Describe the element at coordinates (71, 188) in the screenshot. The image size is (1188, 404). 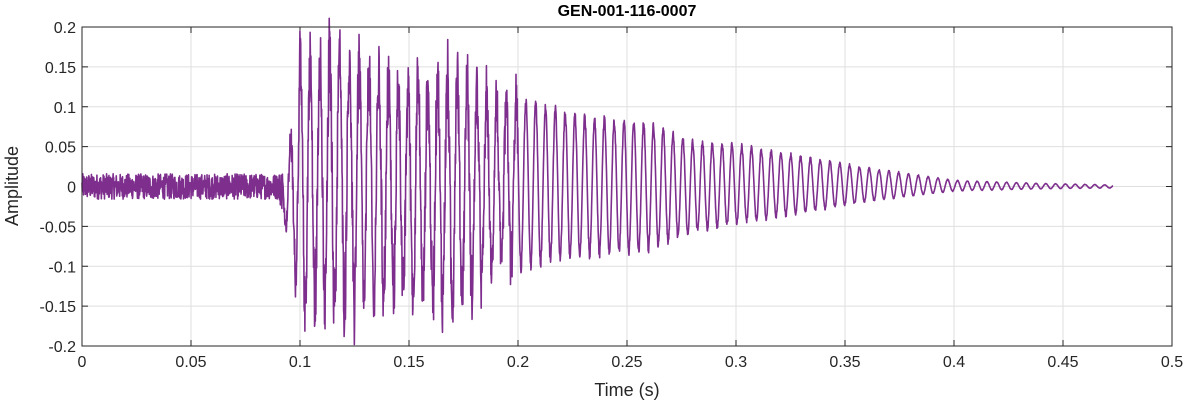
I see `y-tick-label: 0` at that location.